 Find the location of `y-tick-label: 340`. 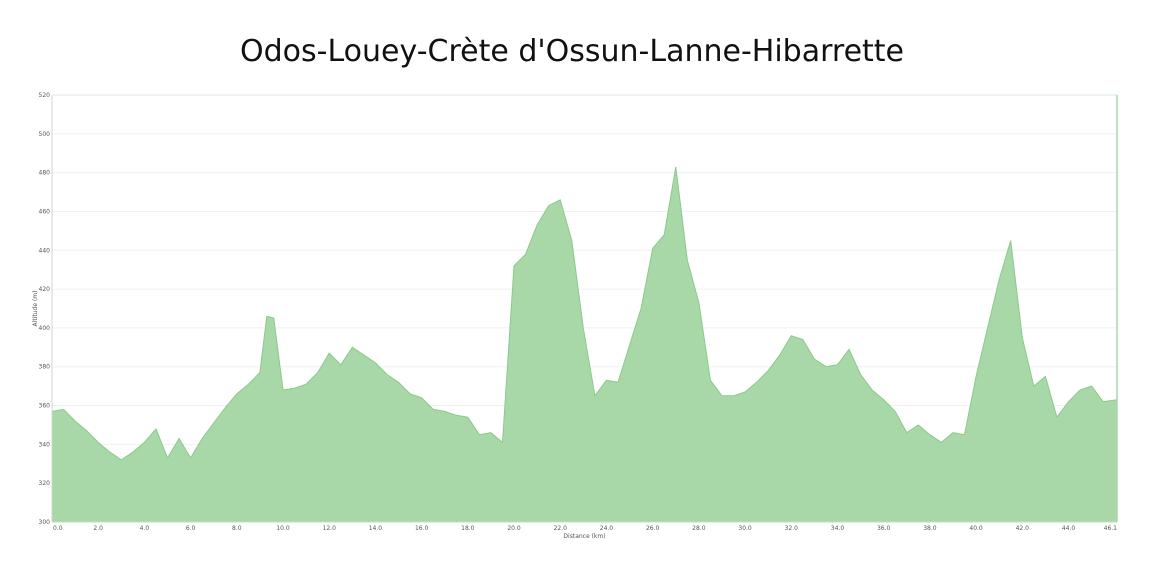

y-tick-label: 340 is located at coordinates (45, 444).